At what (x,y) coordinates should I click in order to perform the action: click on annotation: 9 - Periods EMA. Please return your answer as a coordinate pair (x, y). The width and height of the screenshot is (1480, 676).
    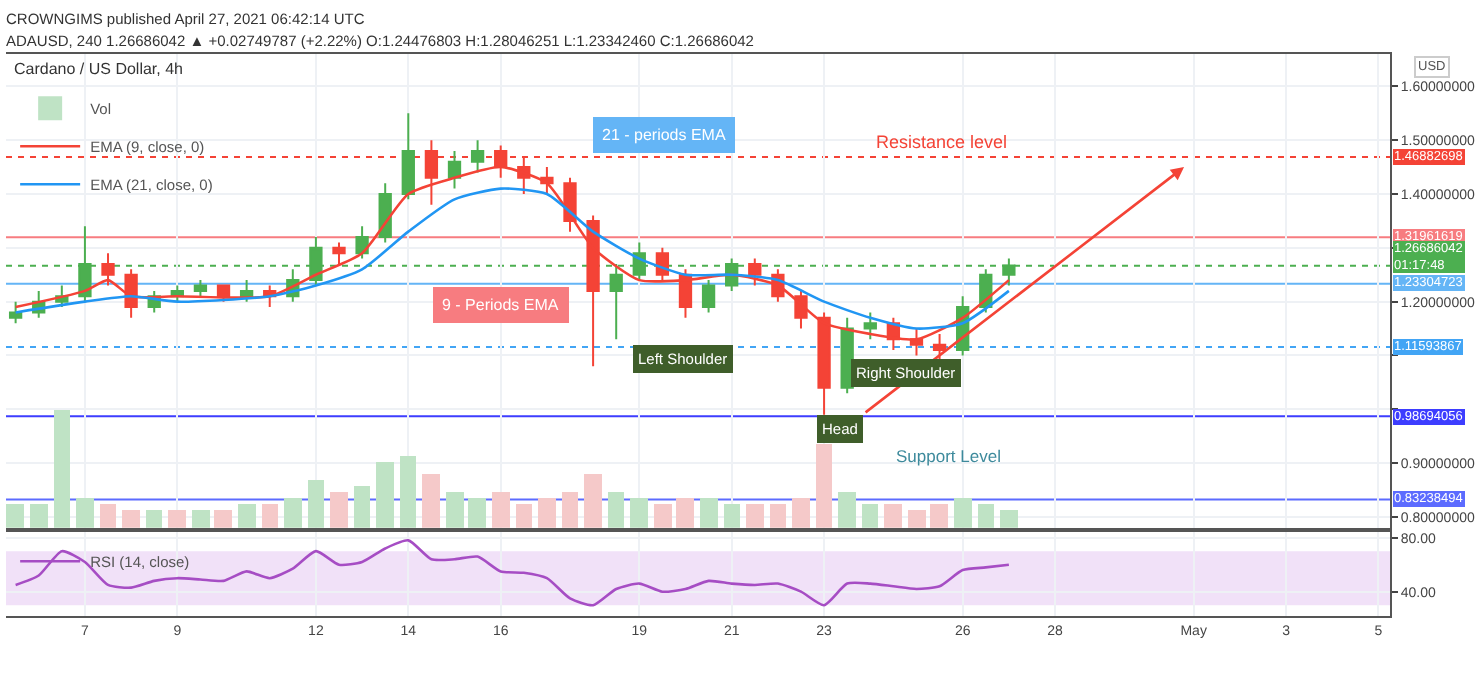
    Looking at the image, I should click on (501, 305).